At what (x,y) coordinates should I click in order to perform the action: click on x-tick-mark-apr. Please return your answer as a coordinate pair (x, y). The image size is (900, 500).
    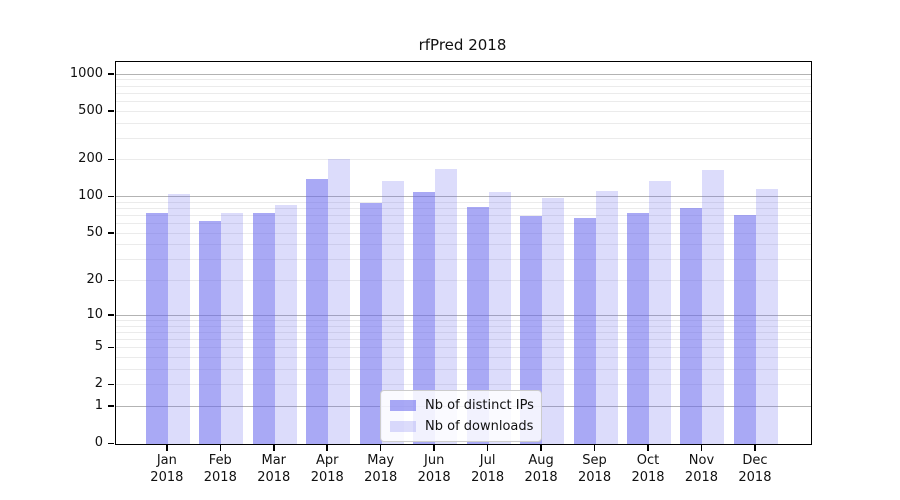
    Looking at the image, I should click on (327, 448).